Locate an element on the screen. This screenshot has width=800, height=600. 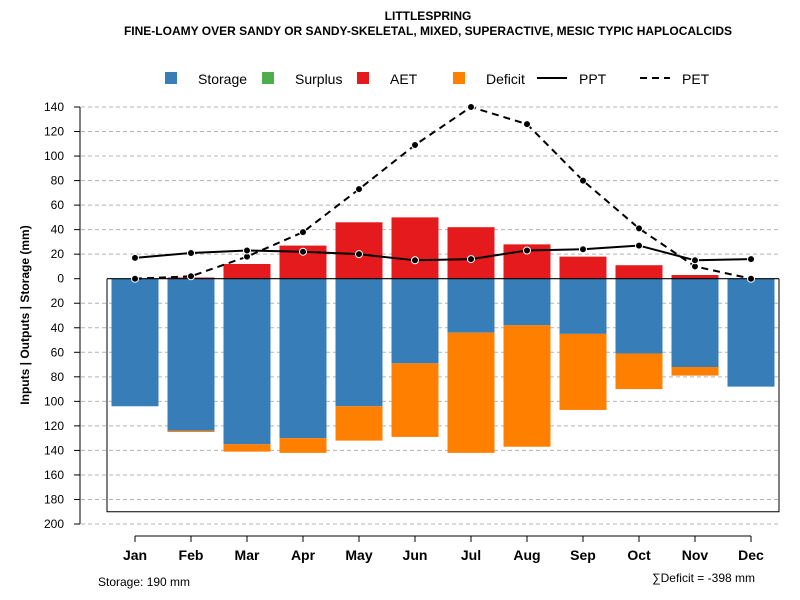
x-tick-label: Jul is located at coordinates (471, 555).